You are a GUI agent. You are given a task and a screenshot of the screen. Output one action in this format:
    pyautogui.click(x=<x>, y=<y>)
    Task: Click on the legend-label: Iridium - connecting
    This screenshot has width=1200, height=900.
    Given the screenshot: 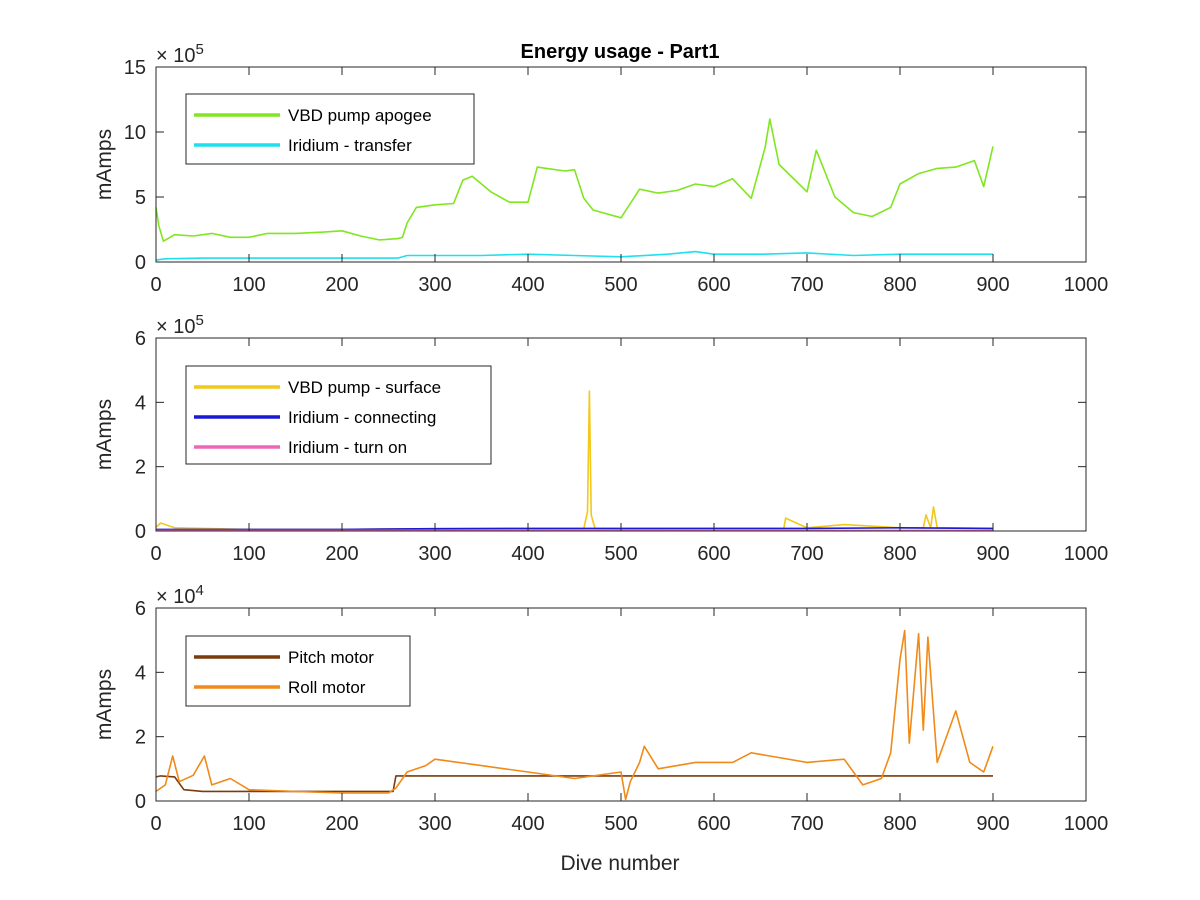 What is the action you would take?
    pyautogui.click(x=362, y=417)
    